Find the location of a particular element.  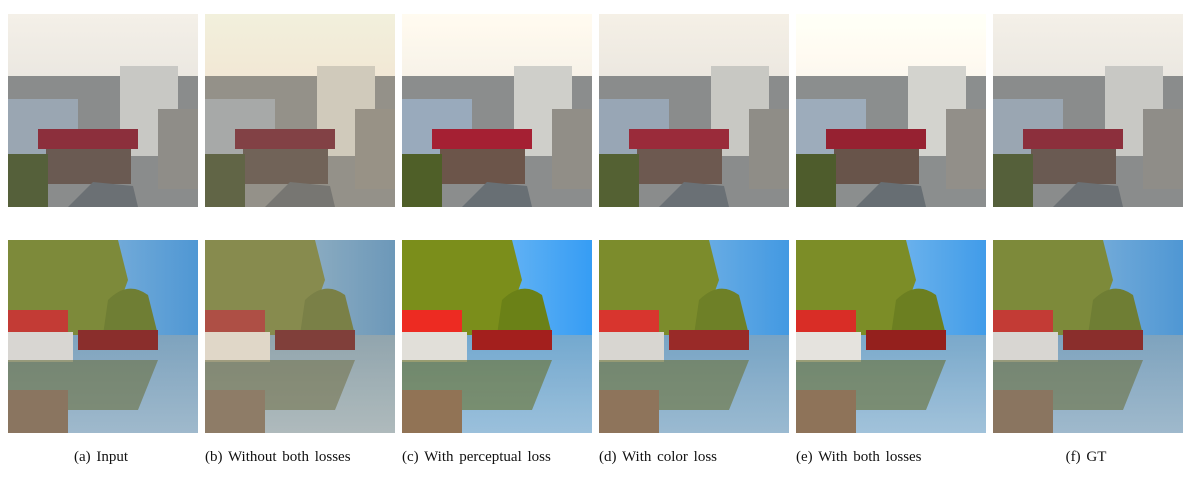

caption: (d) With color loss is located at coordinates (658, 457).